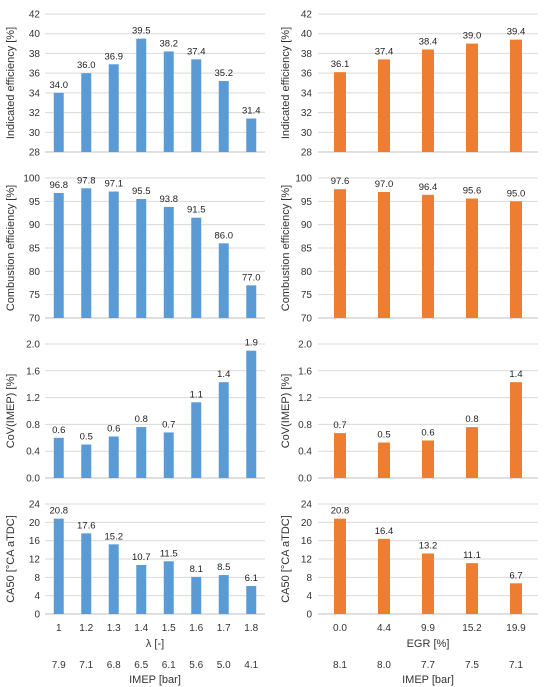  What do you see at coordinates (59, 185) in the screenshot?
I see `data-label: 96.8` at bounding box center [59, 185].